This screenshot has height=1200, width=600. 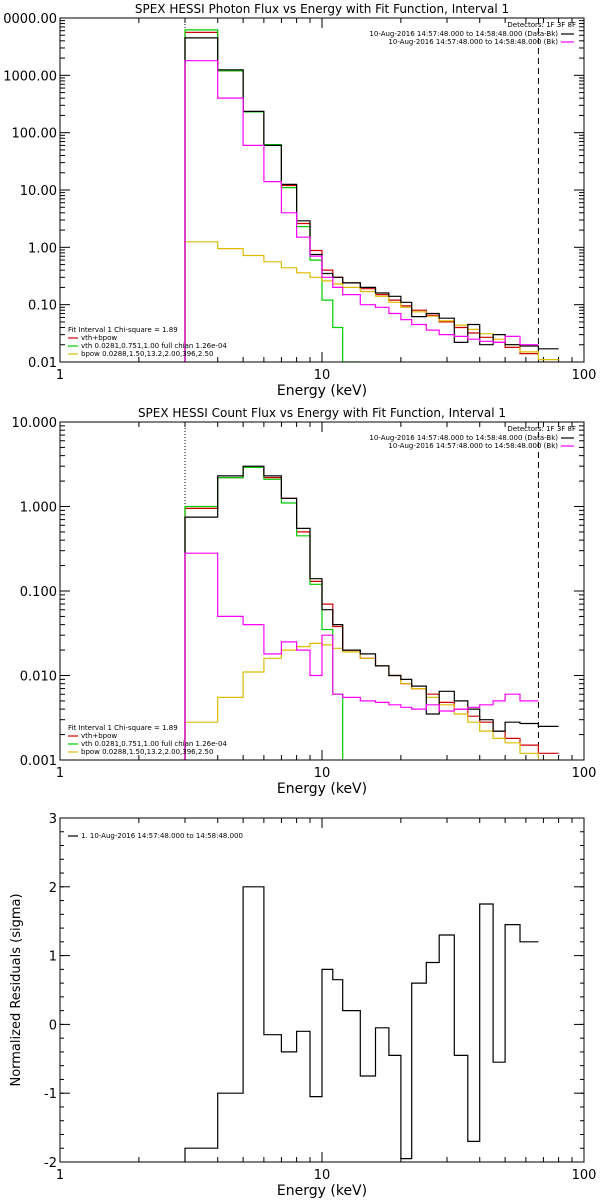 What do you see at coordinates (38, 677) in the screenshot?
I see `y-tick-label: 0.010` at bounding box center [38, 677].